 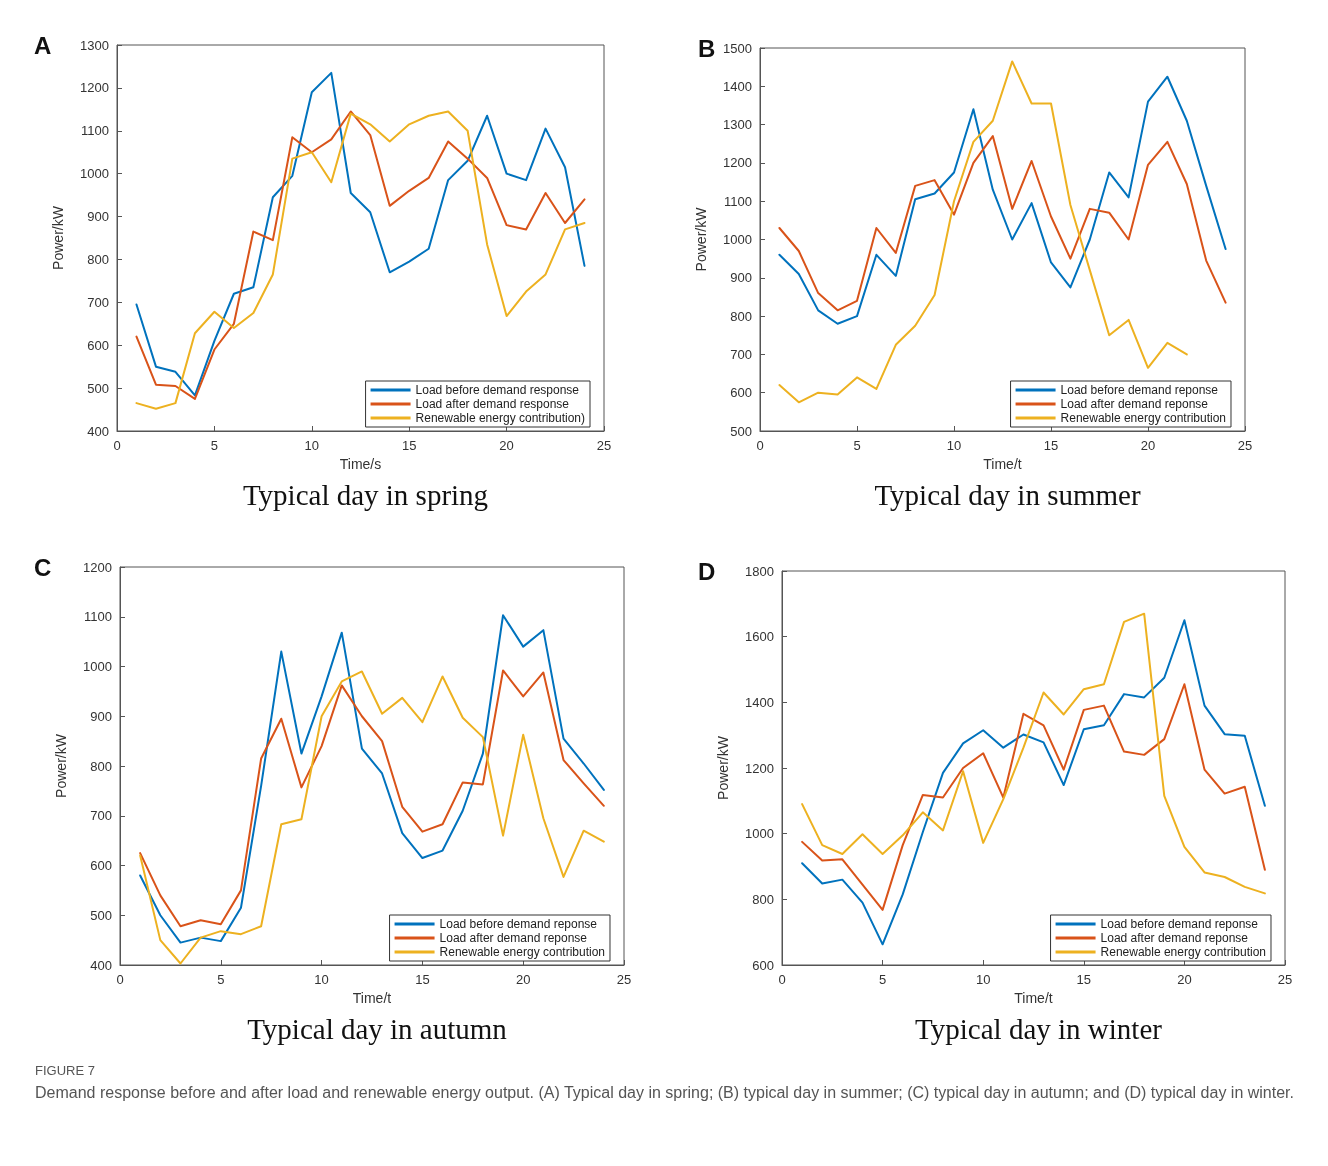 I want to click on y-tick-label: 1800, so click(x=759, y=571).